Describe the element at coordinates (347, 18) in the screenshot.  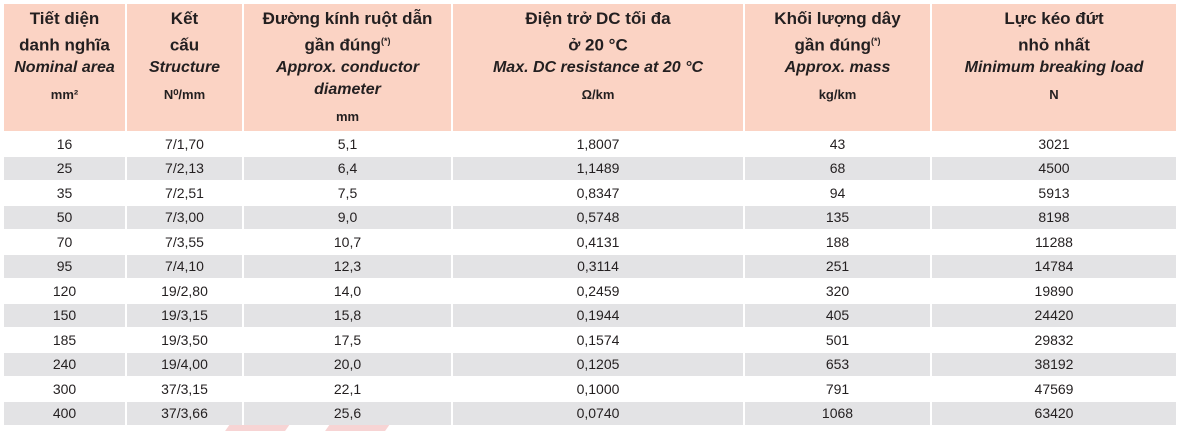
I see `header-title: Đường kính ruột dẫn` at that location.